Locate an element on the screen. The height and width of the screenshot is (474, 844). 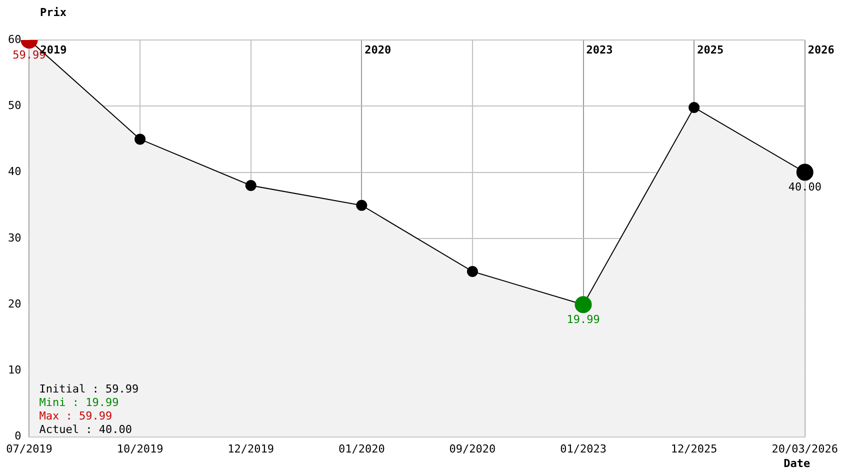
y-tick-label: 0 is located at coordinates (18, 436).